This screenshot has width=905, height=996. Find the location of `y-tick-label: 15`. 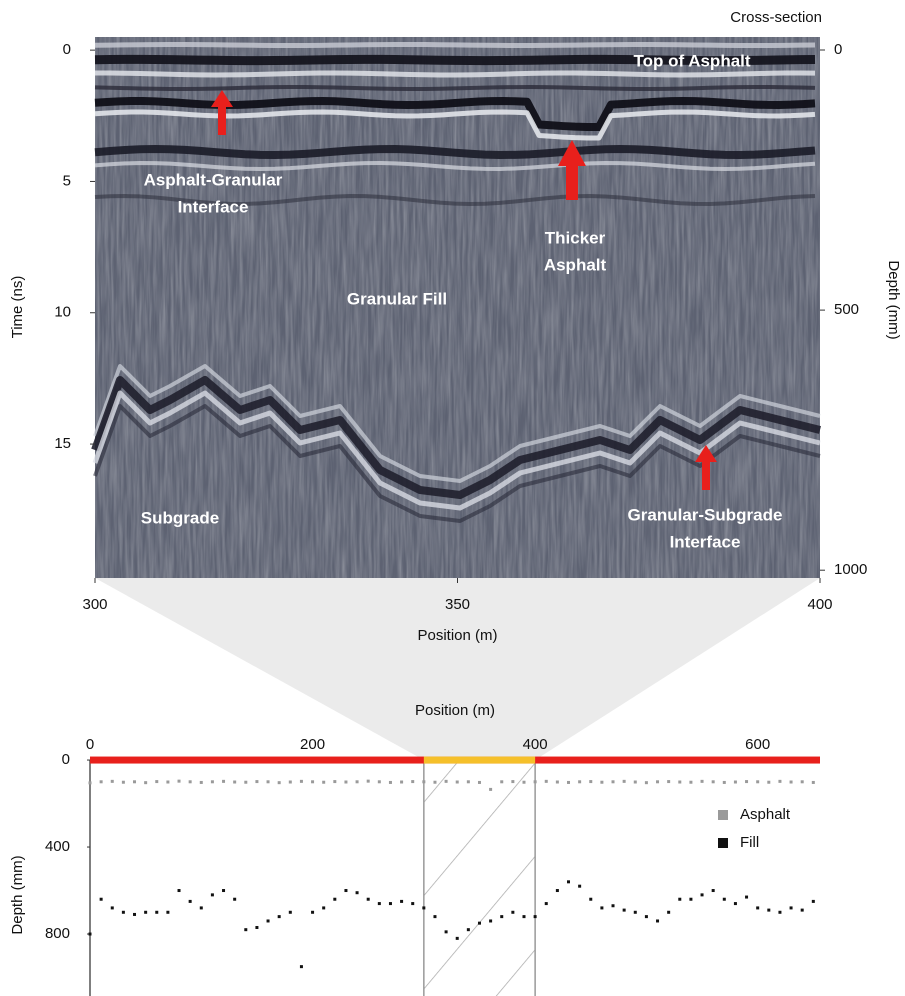

y-tick-label: 15 is located at coordinates (62, 443).